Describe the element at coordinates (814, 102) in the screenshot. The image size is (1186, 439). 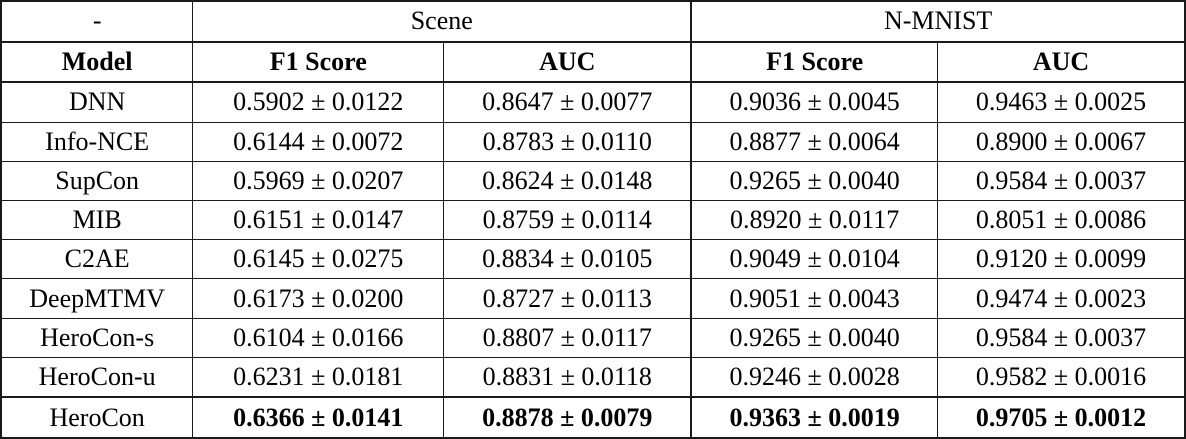
I see `metric-cell-nmnist-f1: 0.9036 ± 0.0045` at that location.